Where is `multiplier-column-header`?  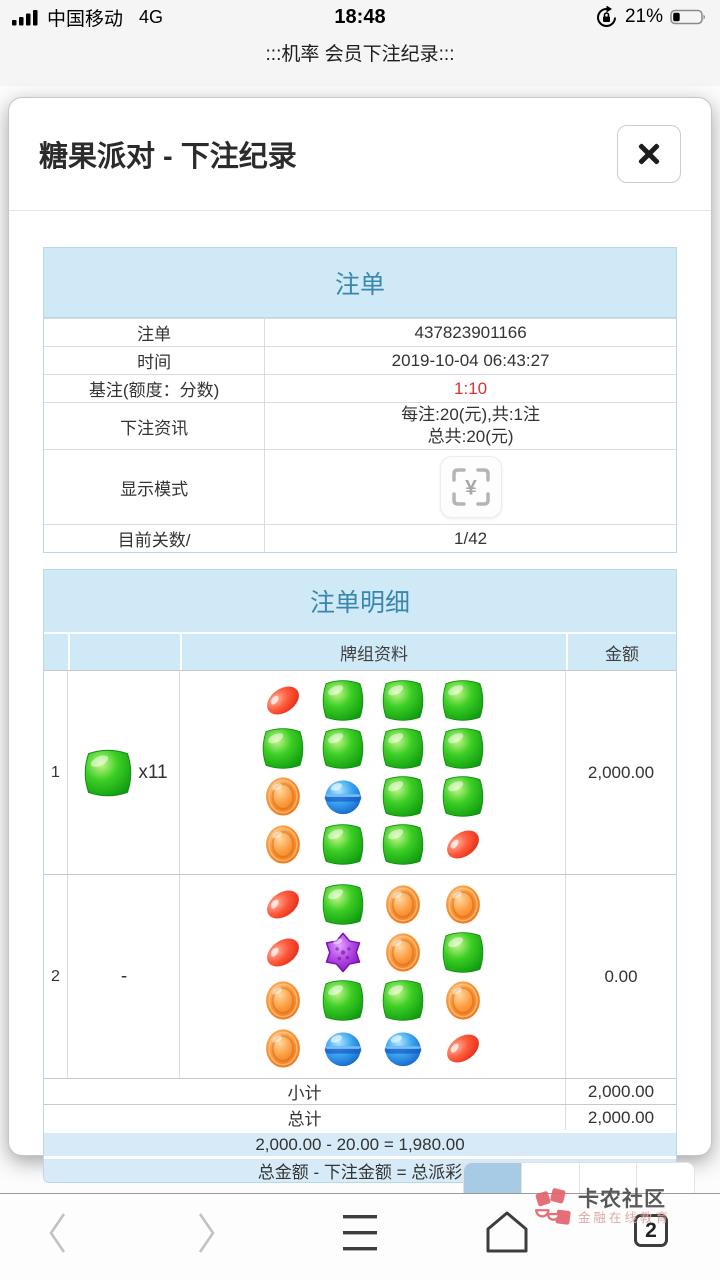
multiplier-column-header is located at coordinates (124, 652).